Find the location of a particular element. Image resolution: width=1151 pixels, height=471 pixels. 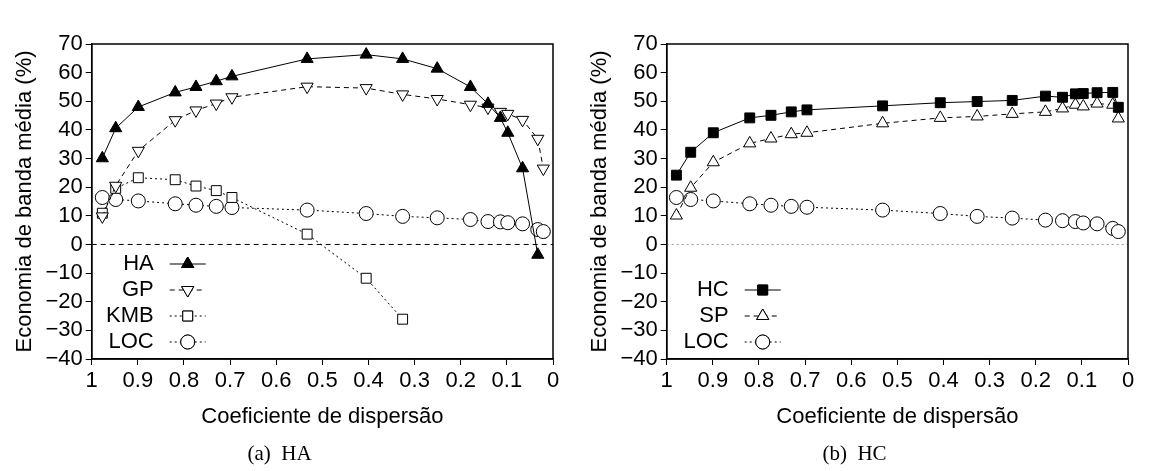

y-tick-label: −40 is located at coordinates (64, 358).